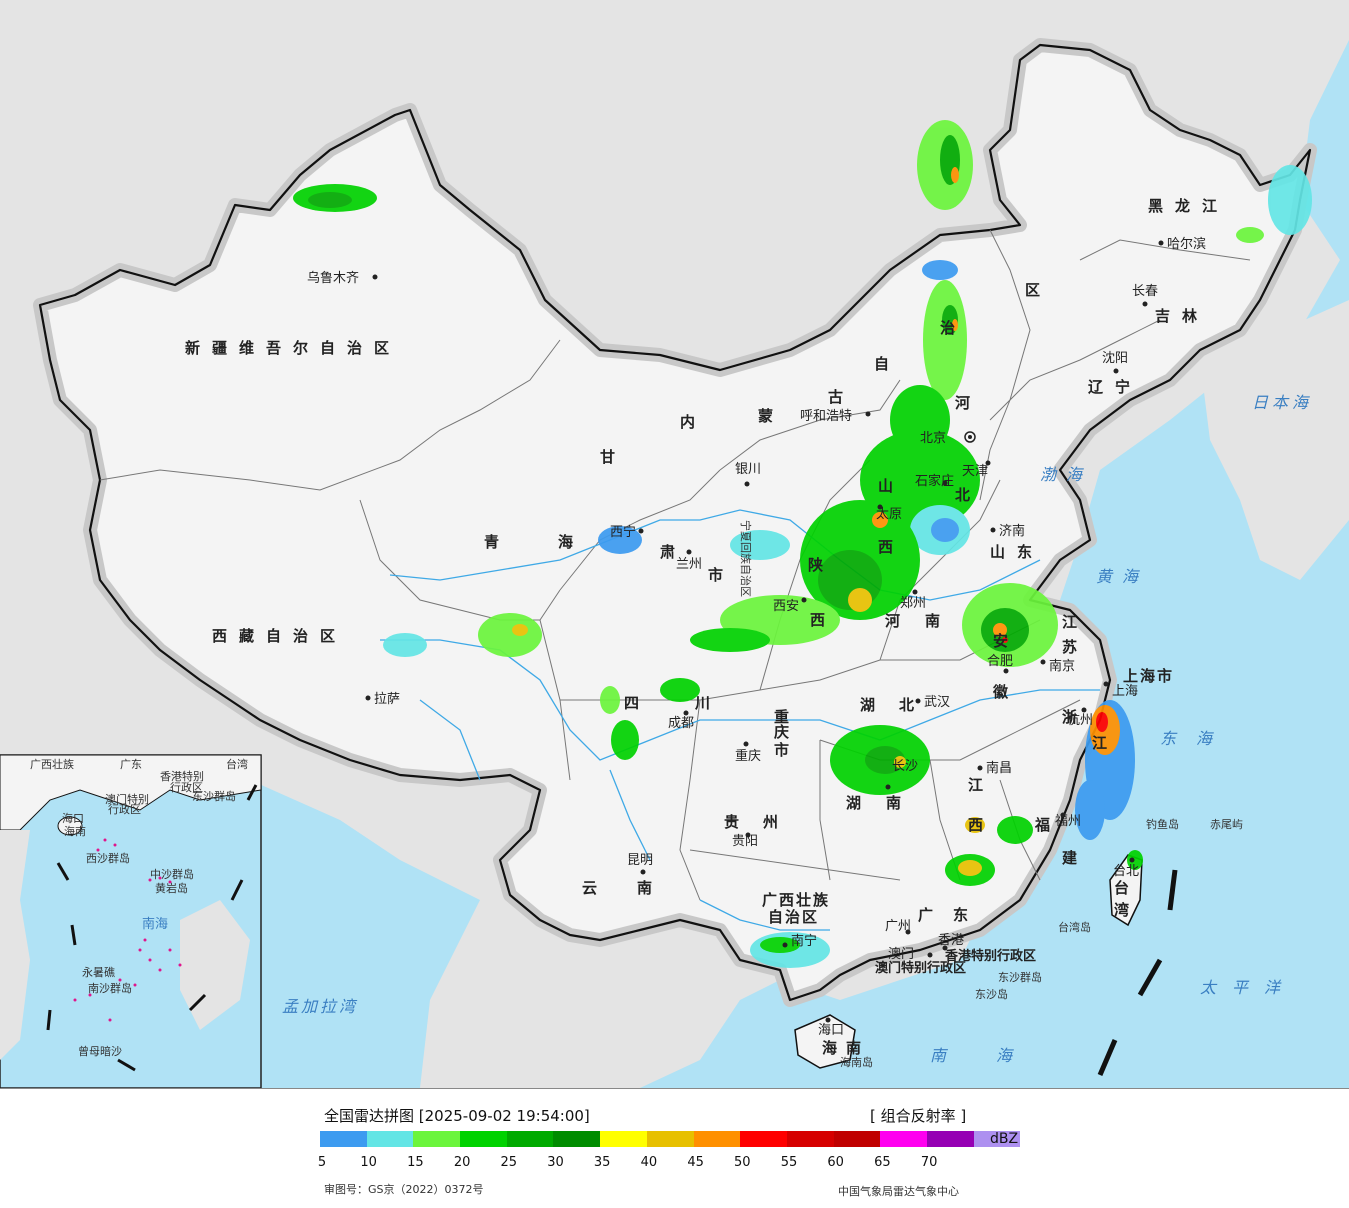  I want to click on svg-text: 福州, so click(1068, 821).